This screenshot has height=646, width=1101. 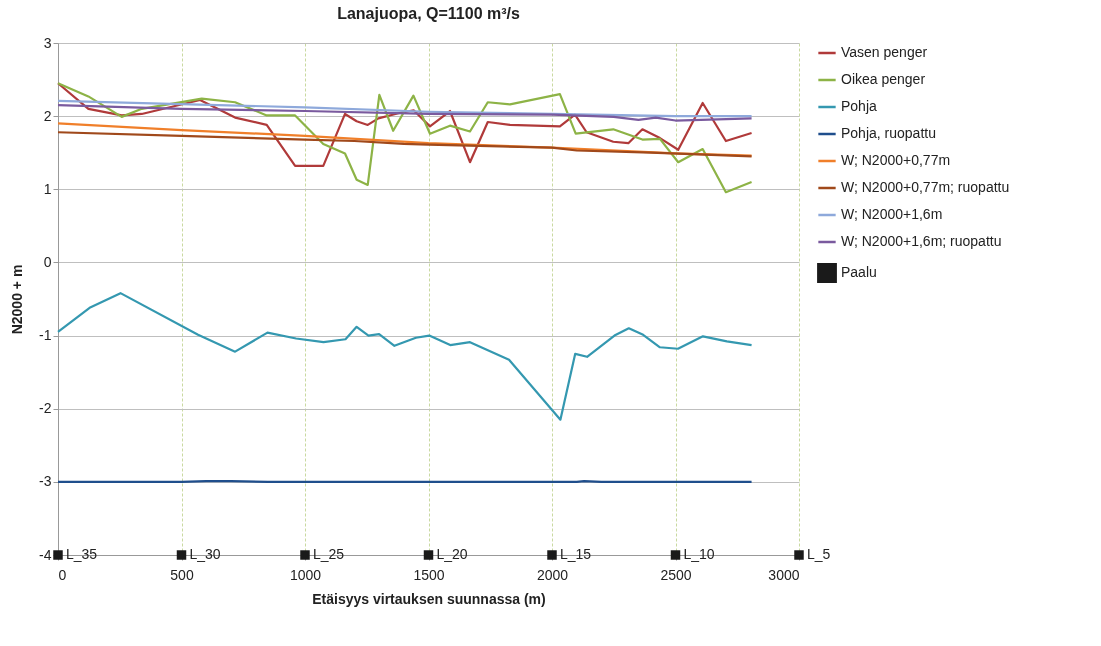 What do you see at coordinates (47, 115) in the screenshot?
I see `y-tick-label: 2` at bounding box center [47, 115].